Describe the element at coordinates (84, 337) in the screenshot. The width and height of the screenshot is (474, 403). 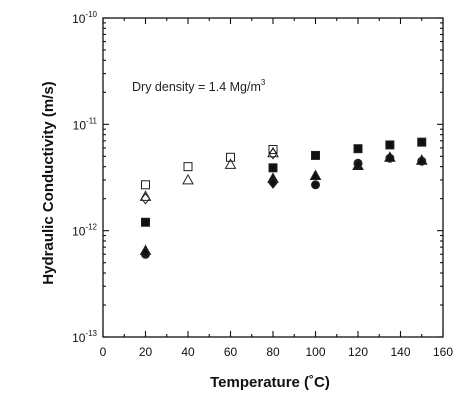
I see `y-tick-label: 10-13` at that location.